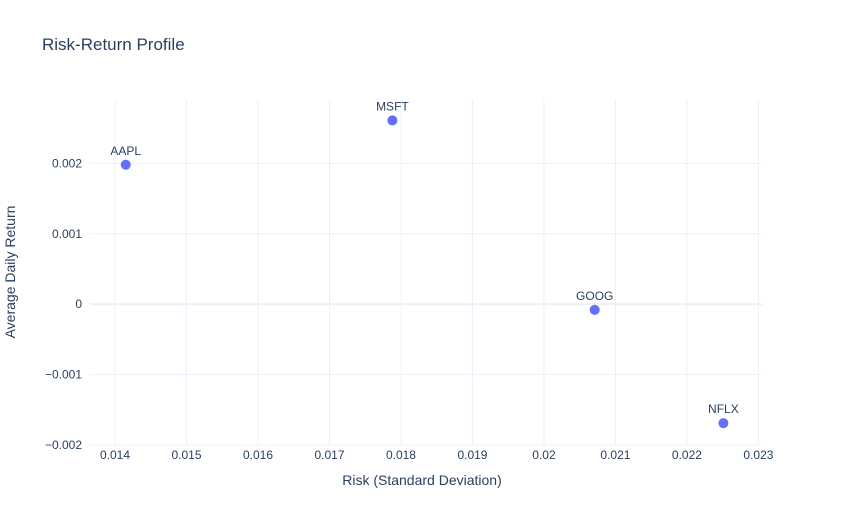  I want to click on data-point-goog, so click(594, 309).